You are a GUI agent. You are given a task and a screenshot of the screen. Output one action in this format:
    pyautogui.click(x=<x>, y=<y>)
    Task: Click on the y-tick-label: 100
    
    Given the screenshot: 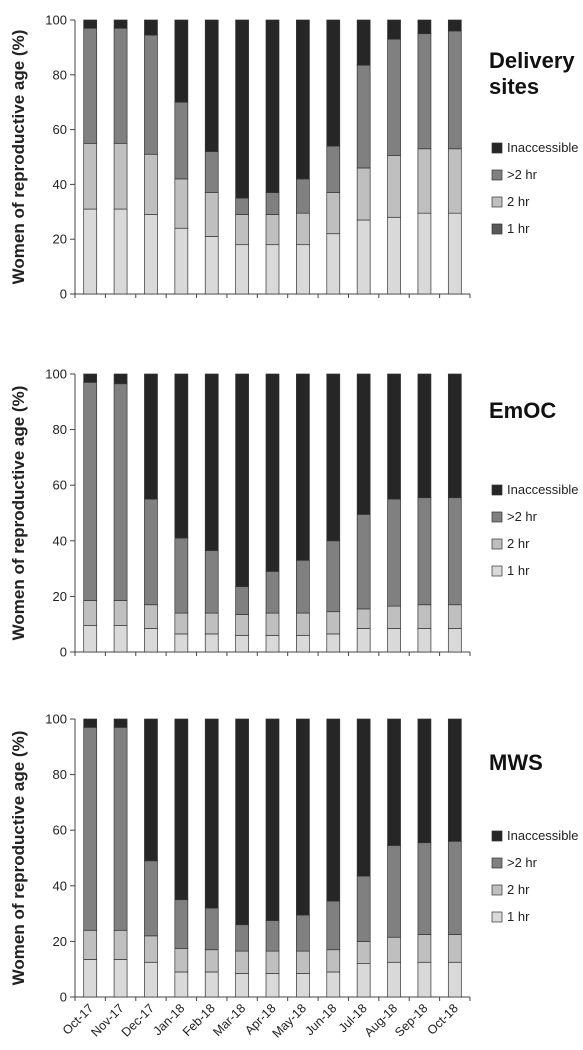 What is the action you would take?
    pyautogui.click(x=56, y=719)
    